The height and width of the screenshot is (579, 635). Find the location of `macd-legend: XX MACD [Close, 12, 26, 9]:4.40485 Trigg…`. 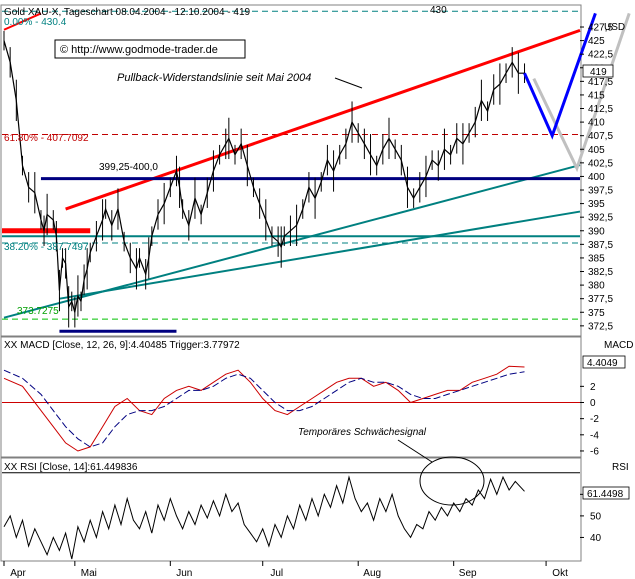

macd-legend: XX MACD [Close, 12, 26, 9]:4.40485 Trigg… is located at coordinates (122, 345).